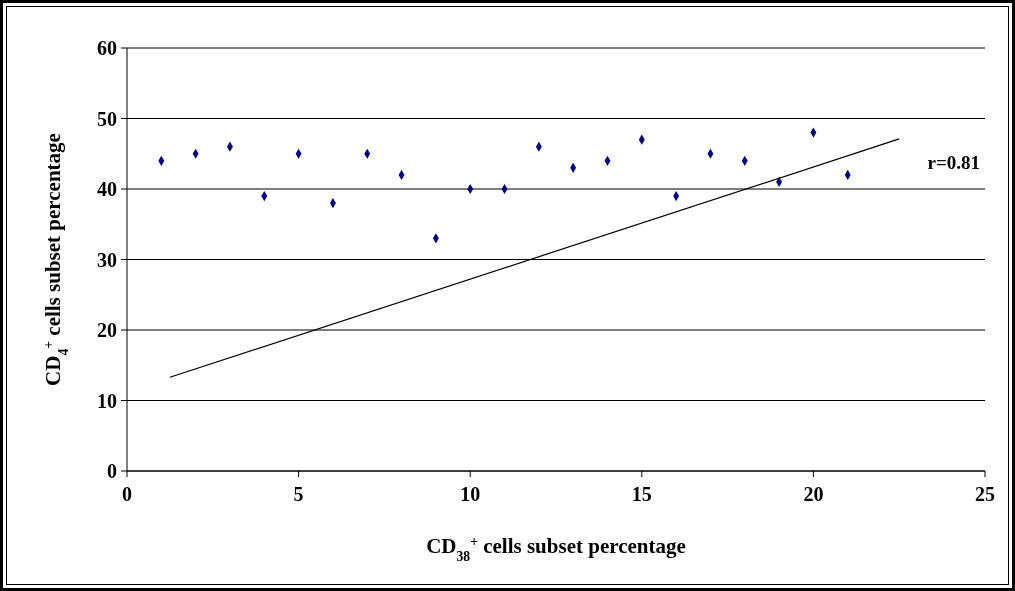  I want to click on x-tick-label: 25, so click(985, 494).